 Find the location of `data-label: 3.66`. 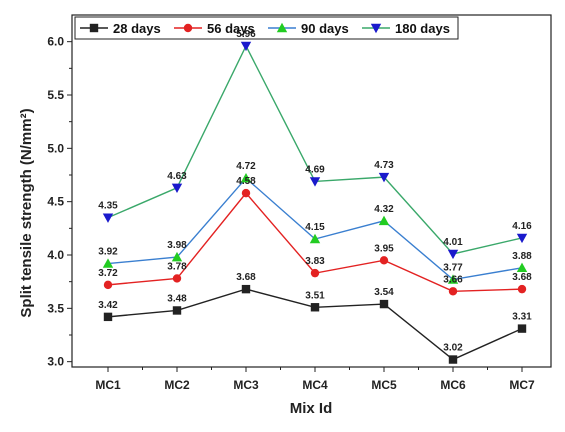

data-label: 3.66 is located at coordinates (453, 279).